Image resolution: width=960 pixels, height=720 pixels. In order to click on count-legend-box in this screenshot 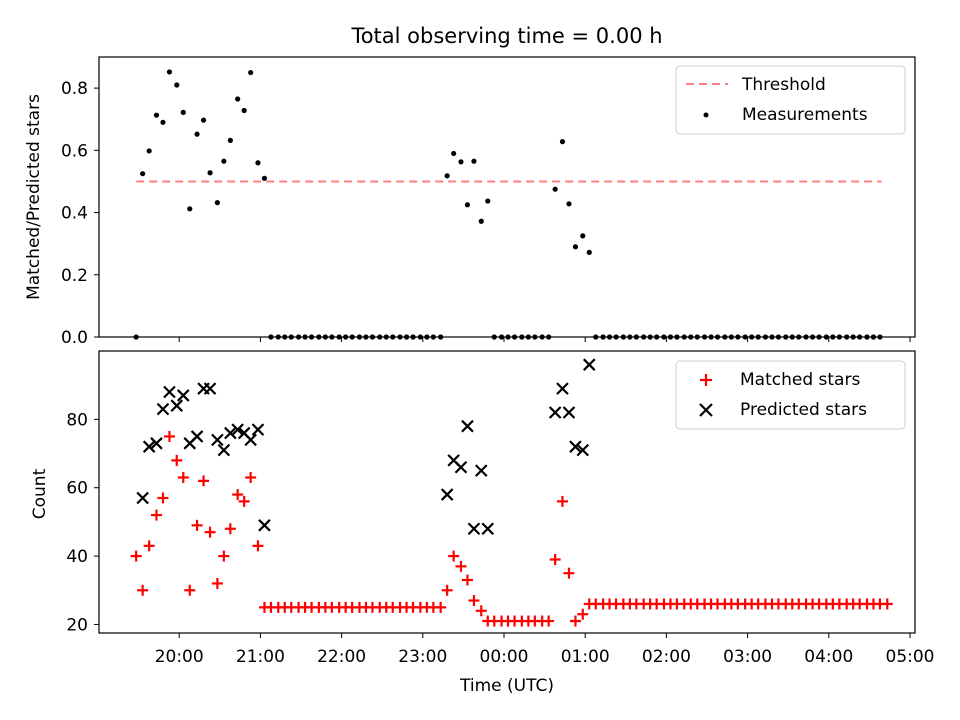, I will do `click(790, 395)`.